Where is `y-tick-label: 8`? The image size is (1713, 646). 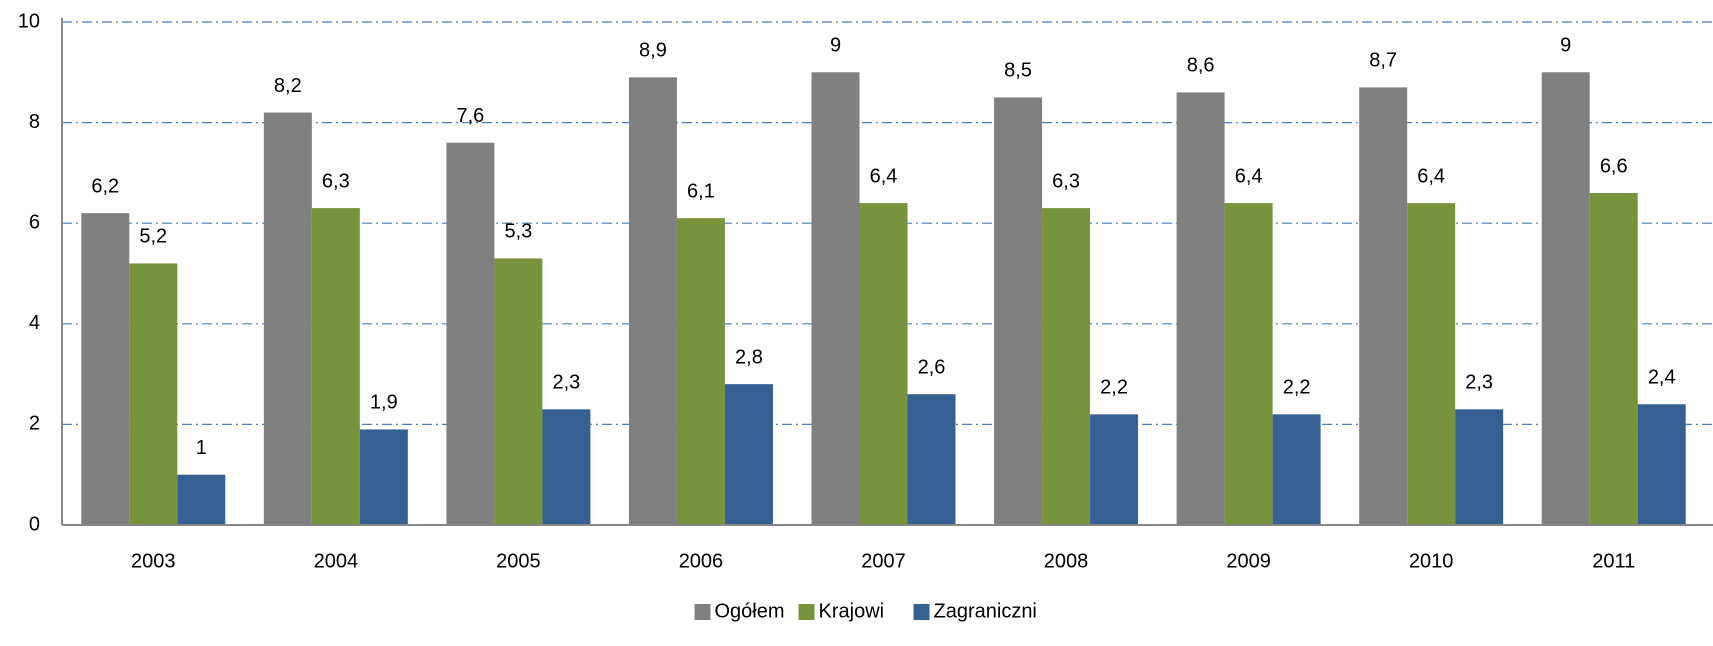
y-tick-label: 8 is located at coordinates (34, 122).